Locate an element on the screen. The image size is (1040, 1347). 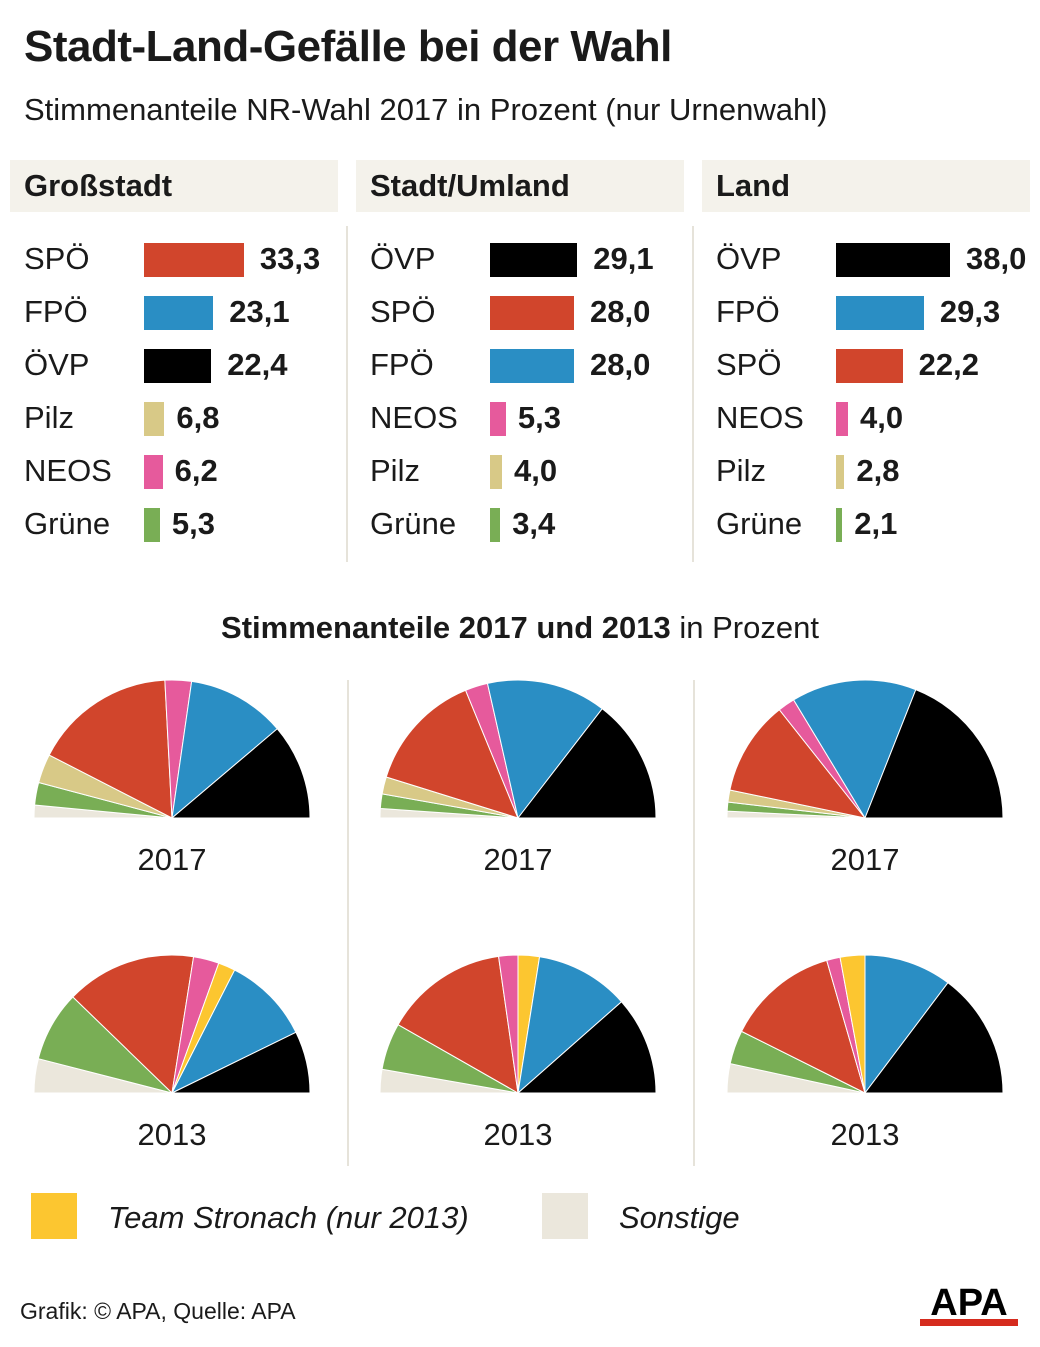
bar-row-spoe: SPÖ 28,0 is located at coordinates (527, 312).